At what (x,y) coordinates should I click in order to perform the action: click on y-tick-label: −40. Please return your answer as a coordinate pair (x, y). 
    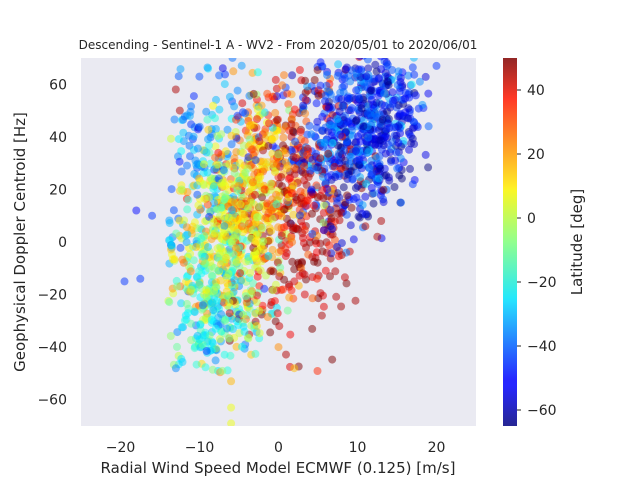
    Looking at the image, I should click on (52, 348).